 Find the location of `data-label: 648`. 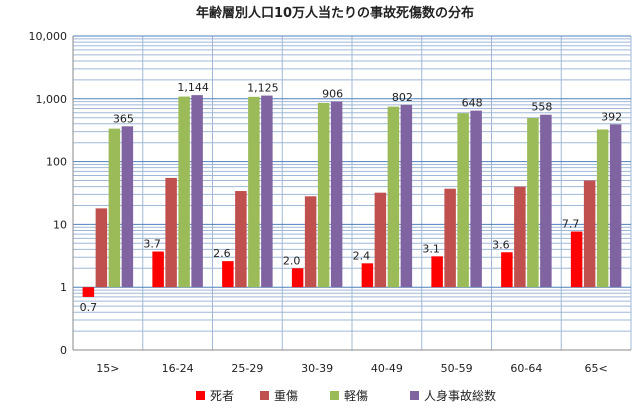

data-label: 648 is located at coordinates (472, 103).